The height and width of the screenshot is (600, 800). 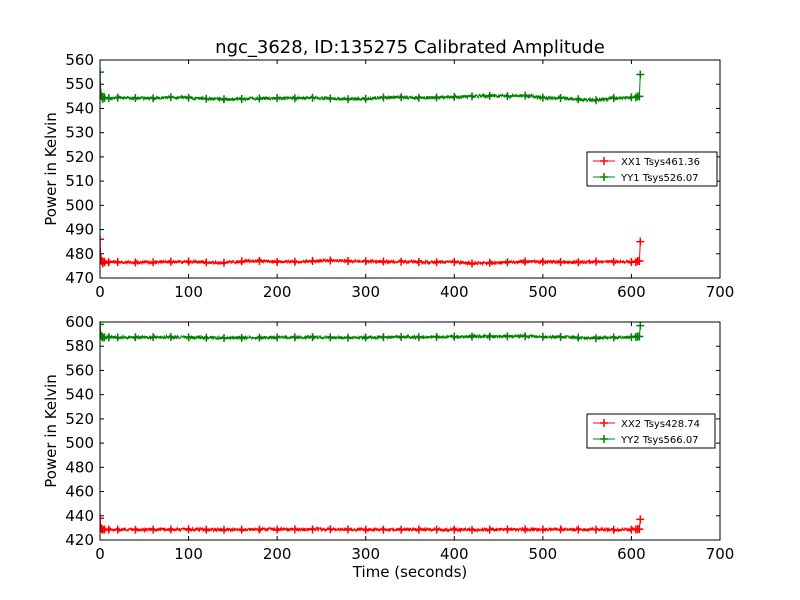 I want to click on bottom-y-tick-label: 560, so click(x=79, y=370).